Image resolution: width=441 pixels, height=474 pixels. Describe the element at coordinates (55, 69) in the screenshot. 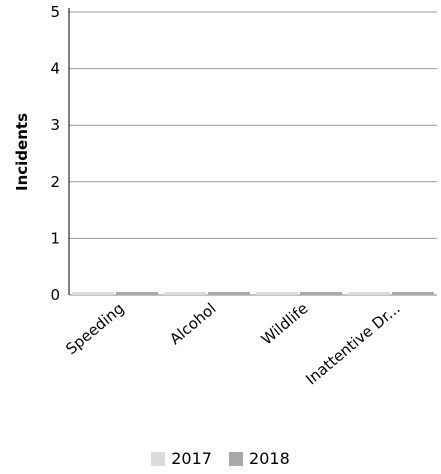

I see `y-tick-label: 4` at that location.